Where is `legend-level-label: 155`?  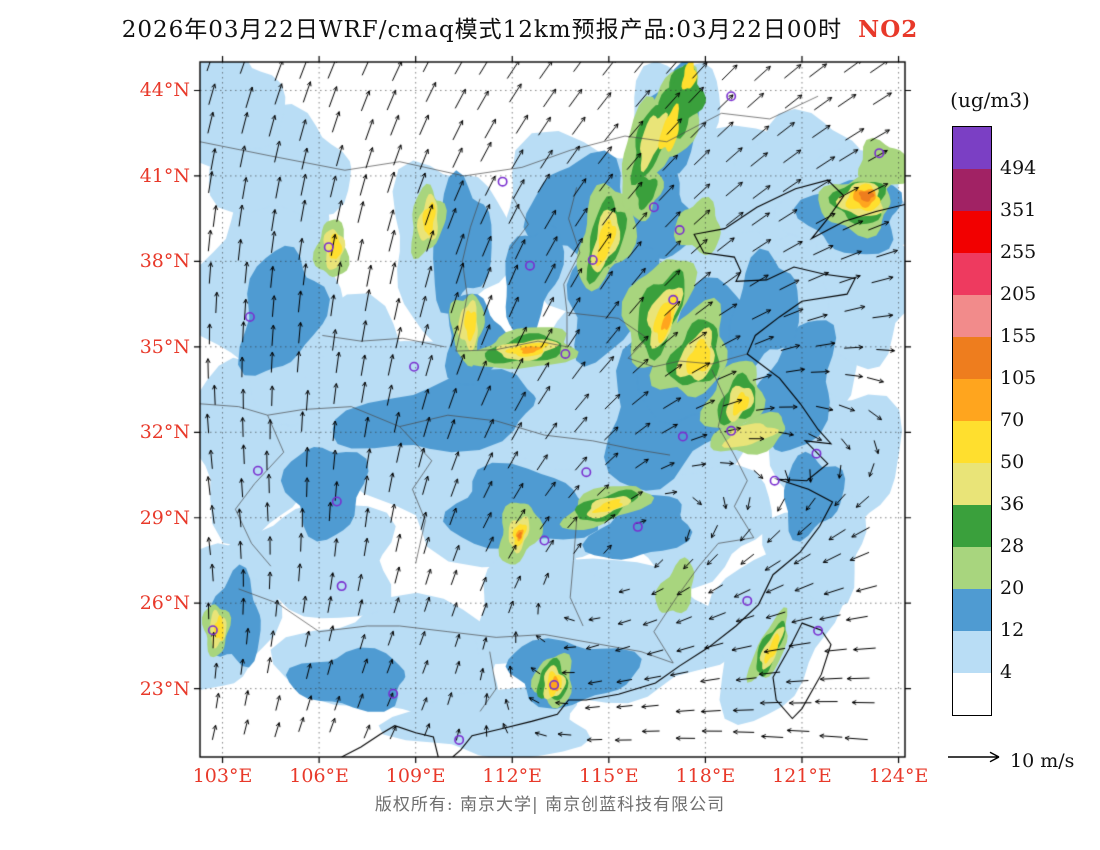
legend-level-label: 155 is located at coordinates (1018, 336).